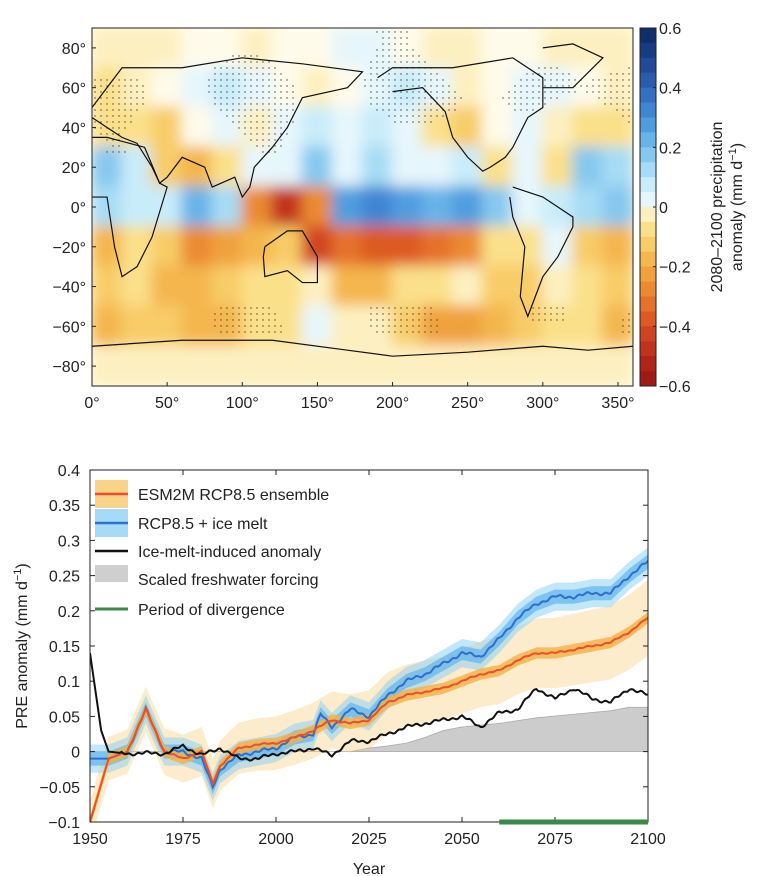 The image size is (768, 876). What do you see at coordinates (542, 403) in the screenshot?
I see `map-x-tick-label: 300°` at bounding box center [542, 403].